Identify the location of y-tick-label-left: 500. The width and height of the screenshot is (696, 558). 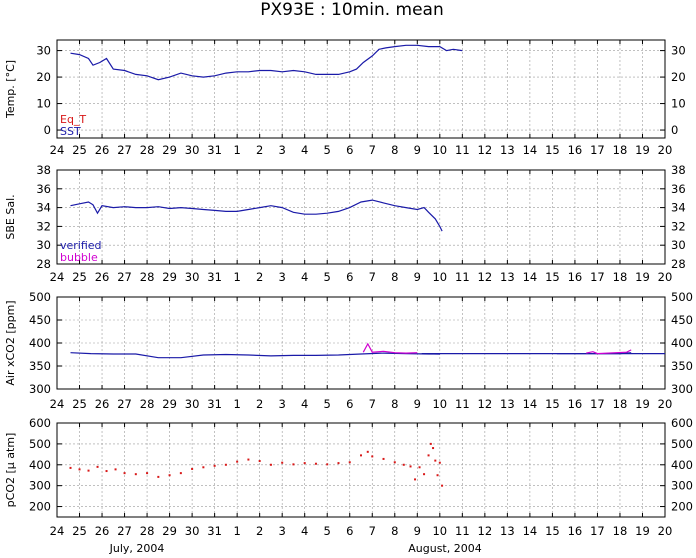
(40, 444).